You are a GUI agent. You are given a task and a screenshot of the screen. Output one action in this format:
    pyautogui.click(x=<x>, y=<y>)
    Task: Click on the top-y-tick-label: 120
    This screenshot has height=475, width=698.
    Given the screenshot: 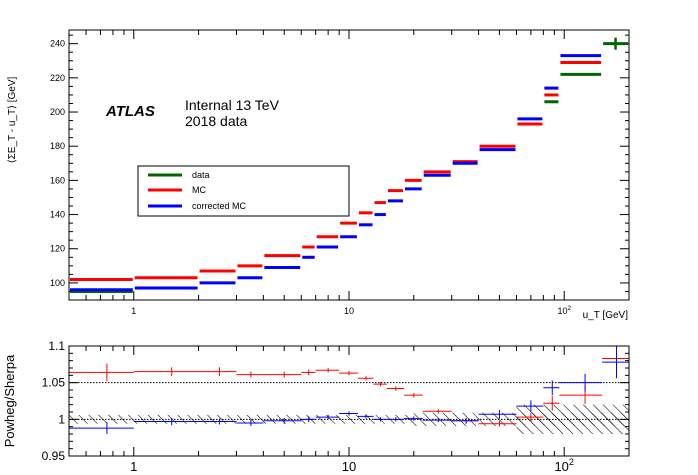 What is the action you would take?
    pyautogui.click(x=57, y=249)
    